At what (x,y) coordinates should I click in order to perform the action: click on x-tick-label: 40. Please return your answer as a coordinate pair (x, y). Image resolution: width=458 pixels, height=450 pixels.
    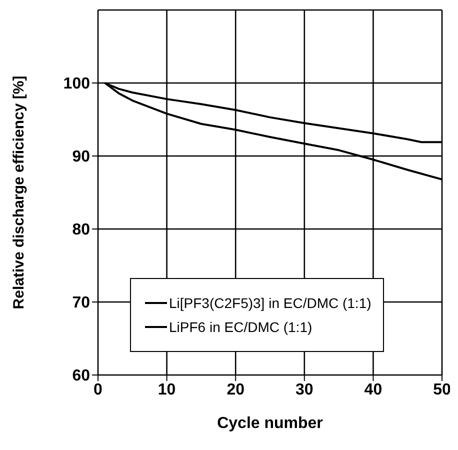
    Looking at the image, I should click on (373, 389).